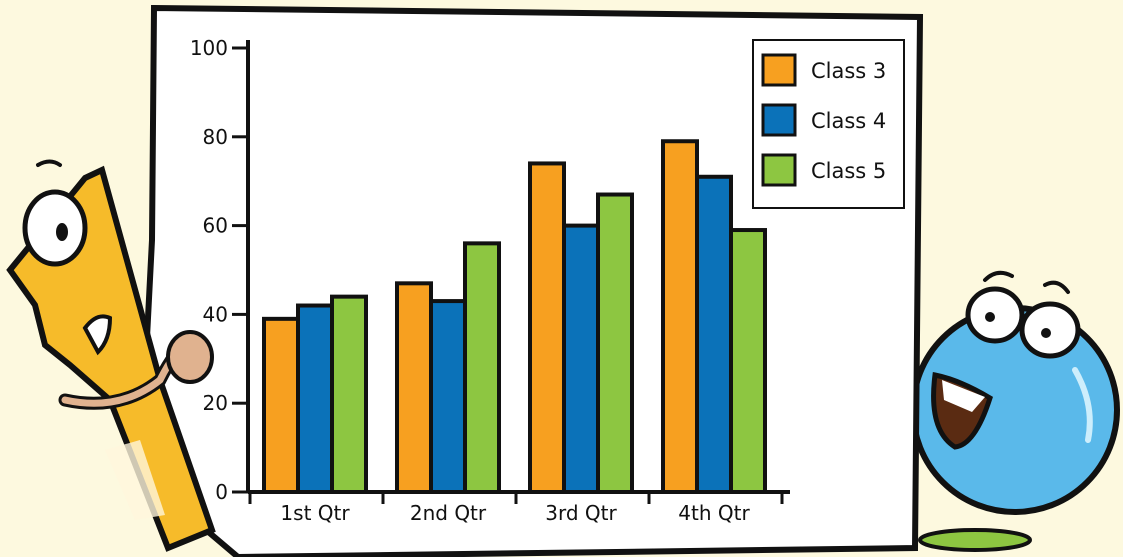 This screenshot has height=557, width=1123. Describe the element at coordinates (547, 327) in the screenshot. I see `bar-class-3-3rd-qtr` at that location.